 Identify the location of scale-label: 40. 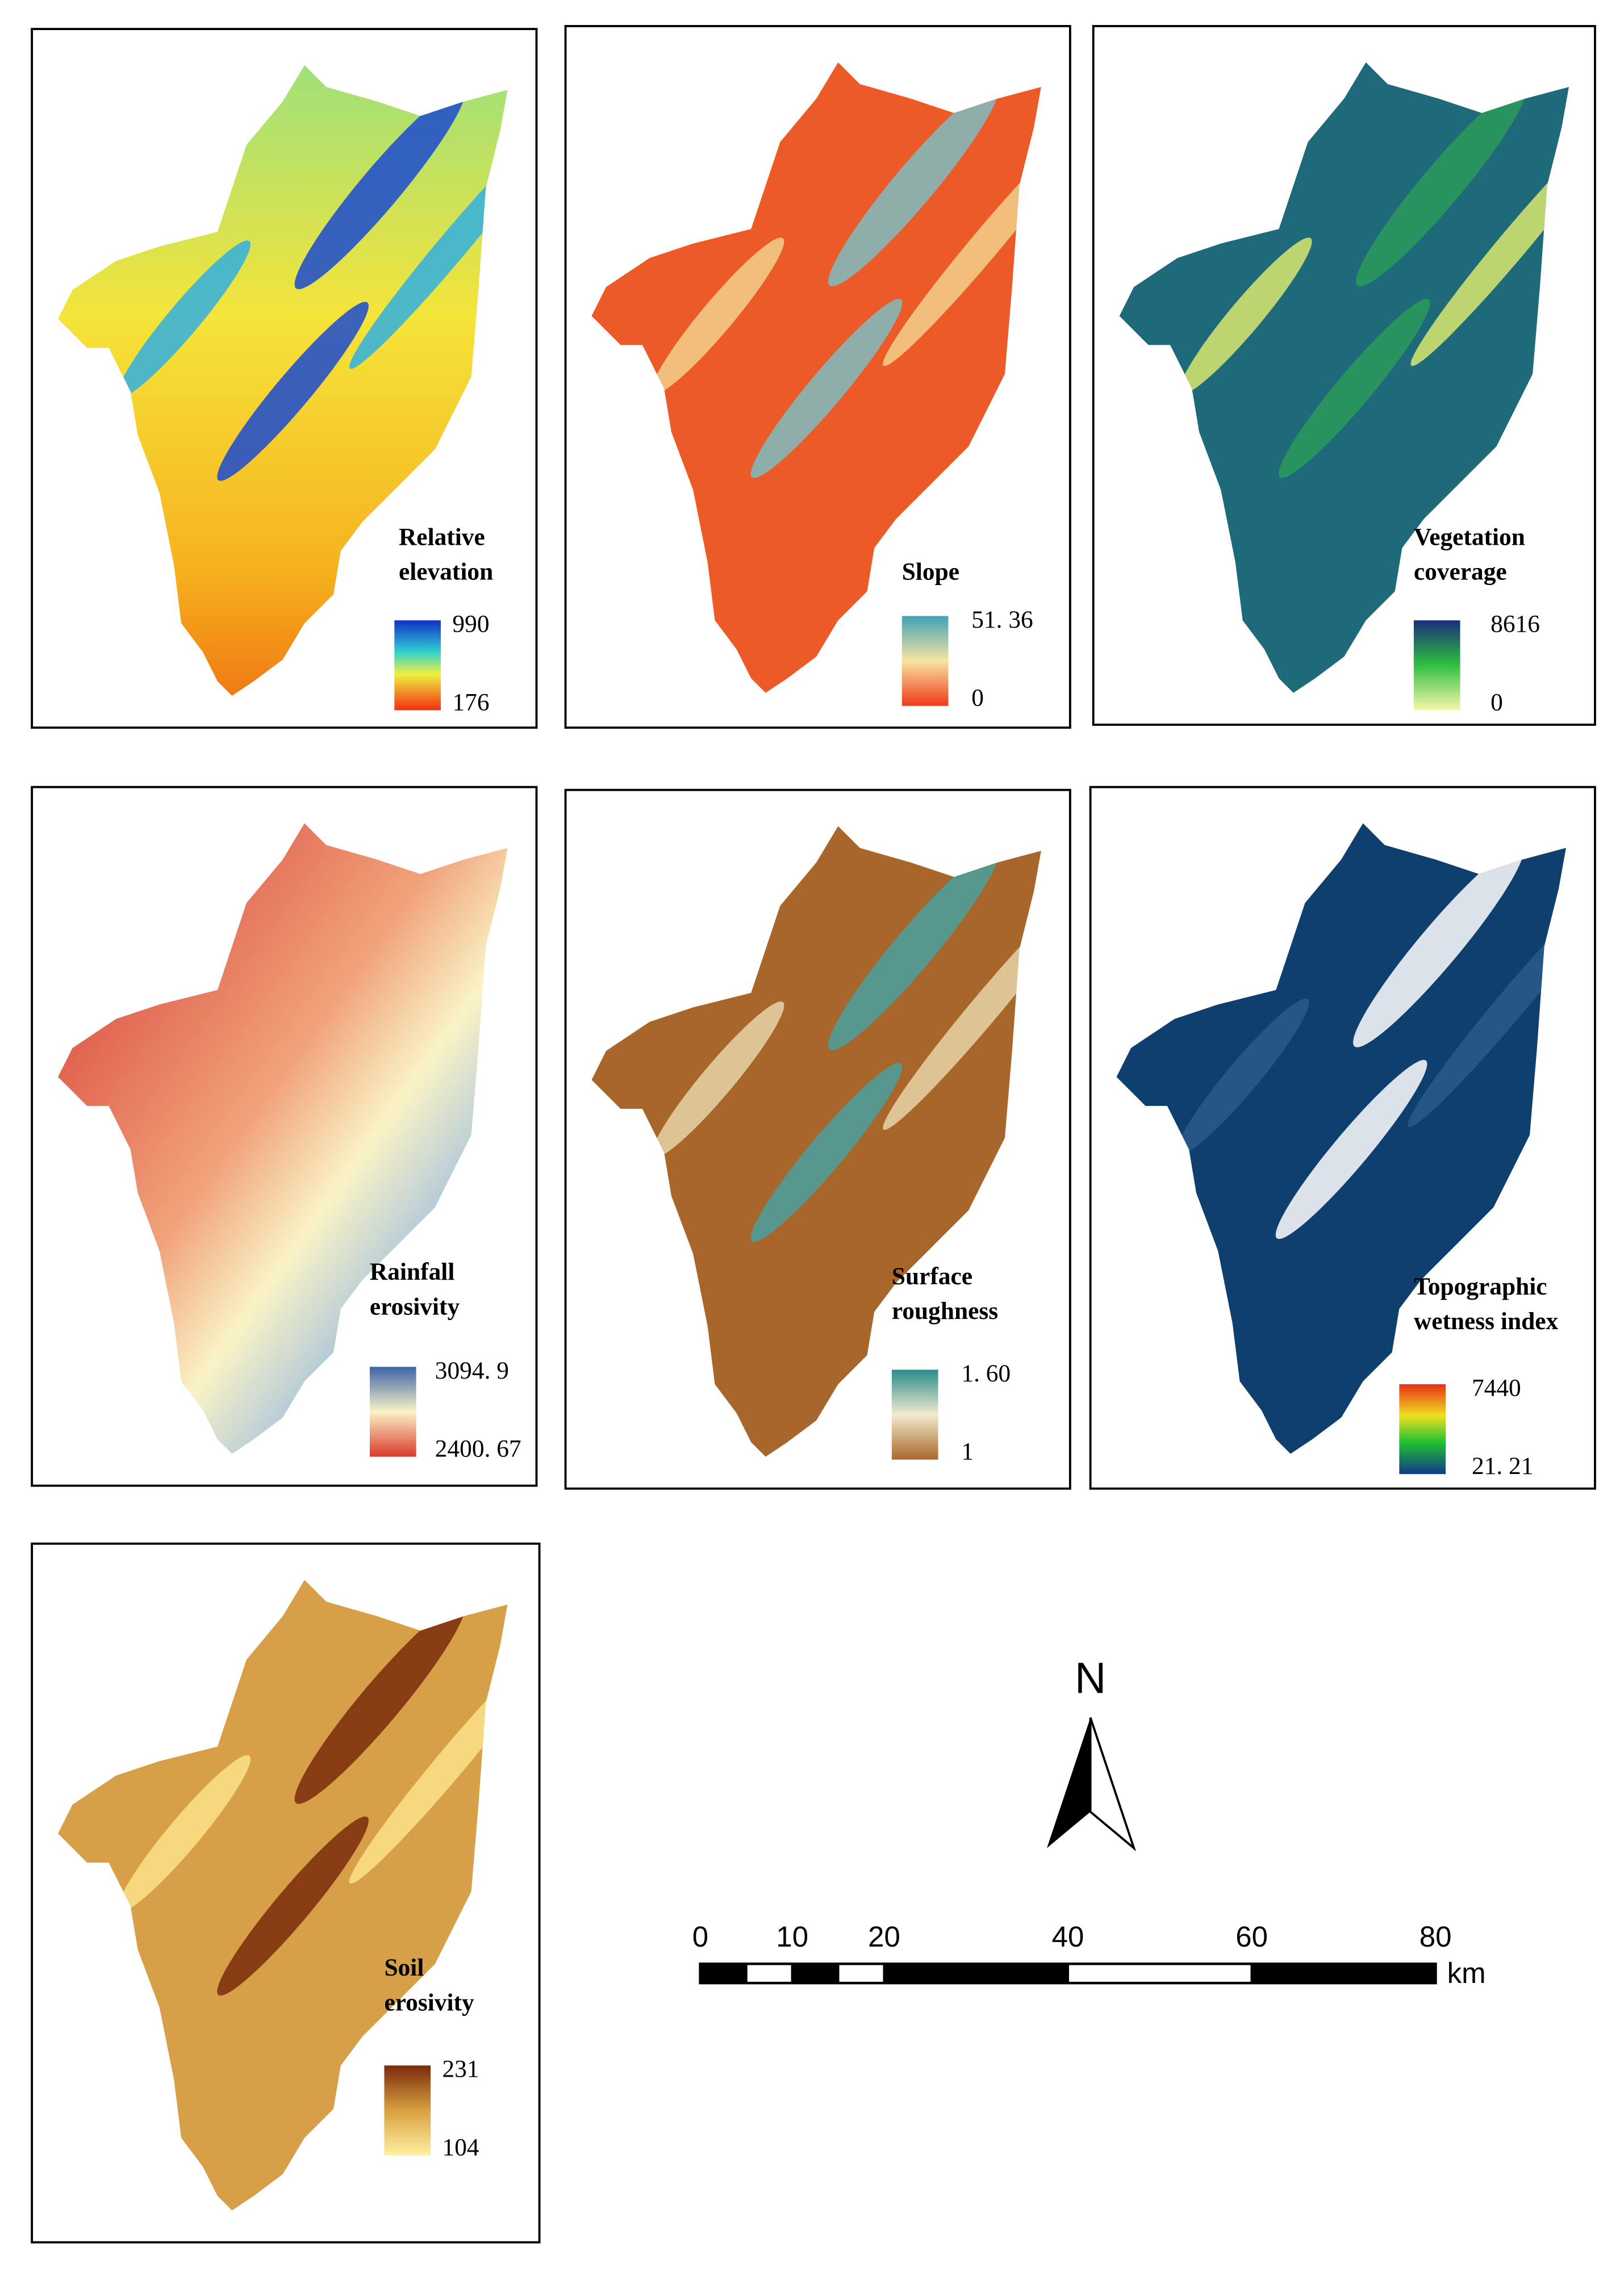
(1068, 1936).